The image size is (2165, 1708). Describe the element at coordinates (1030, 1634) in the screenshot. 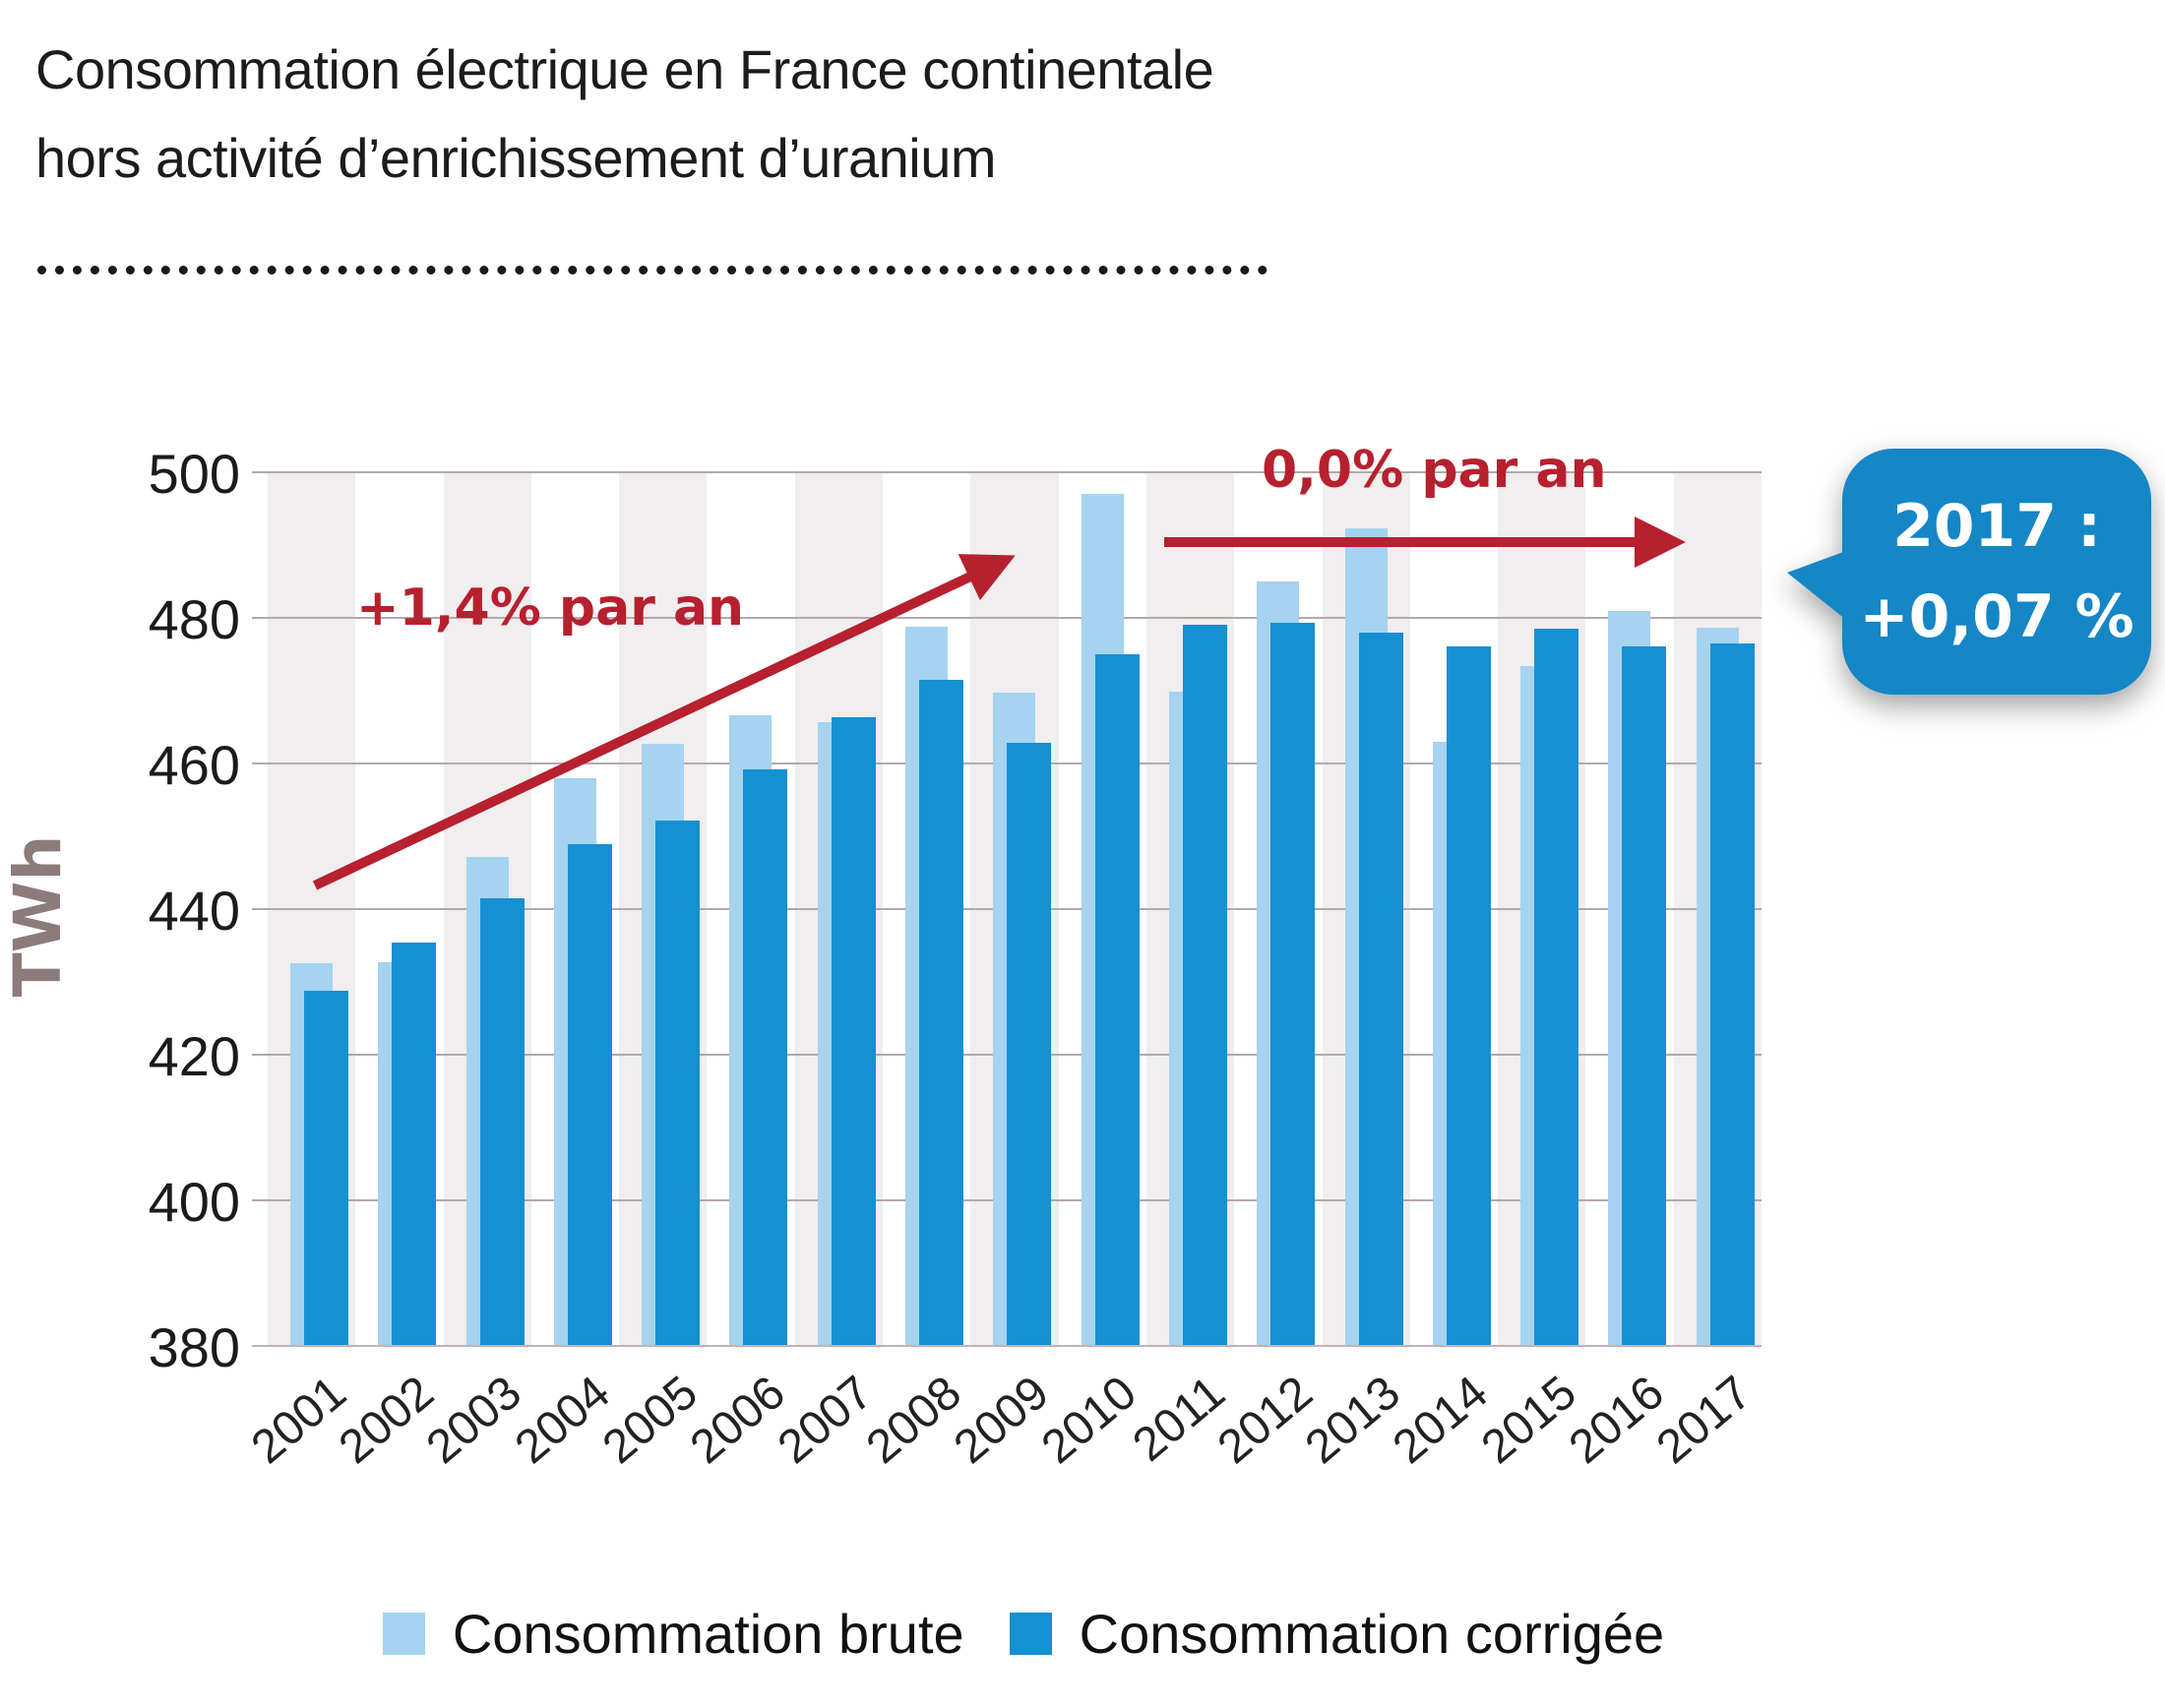

I see `corrigee-swatch-icon` at that location.